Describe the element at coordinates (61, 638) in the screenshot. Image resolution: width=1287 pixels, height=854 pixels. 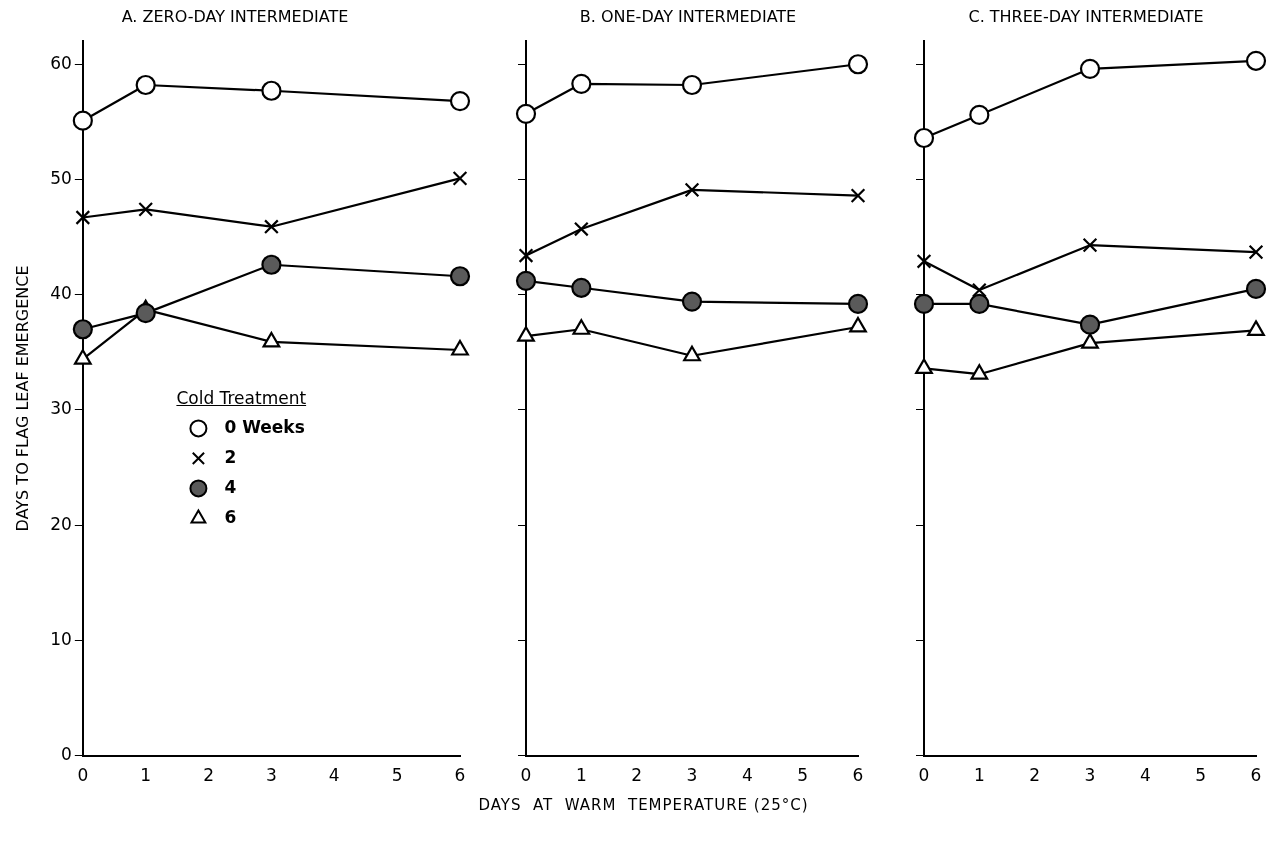
I see `y-tick-label: 10` at that location.